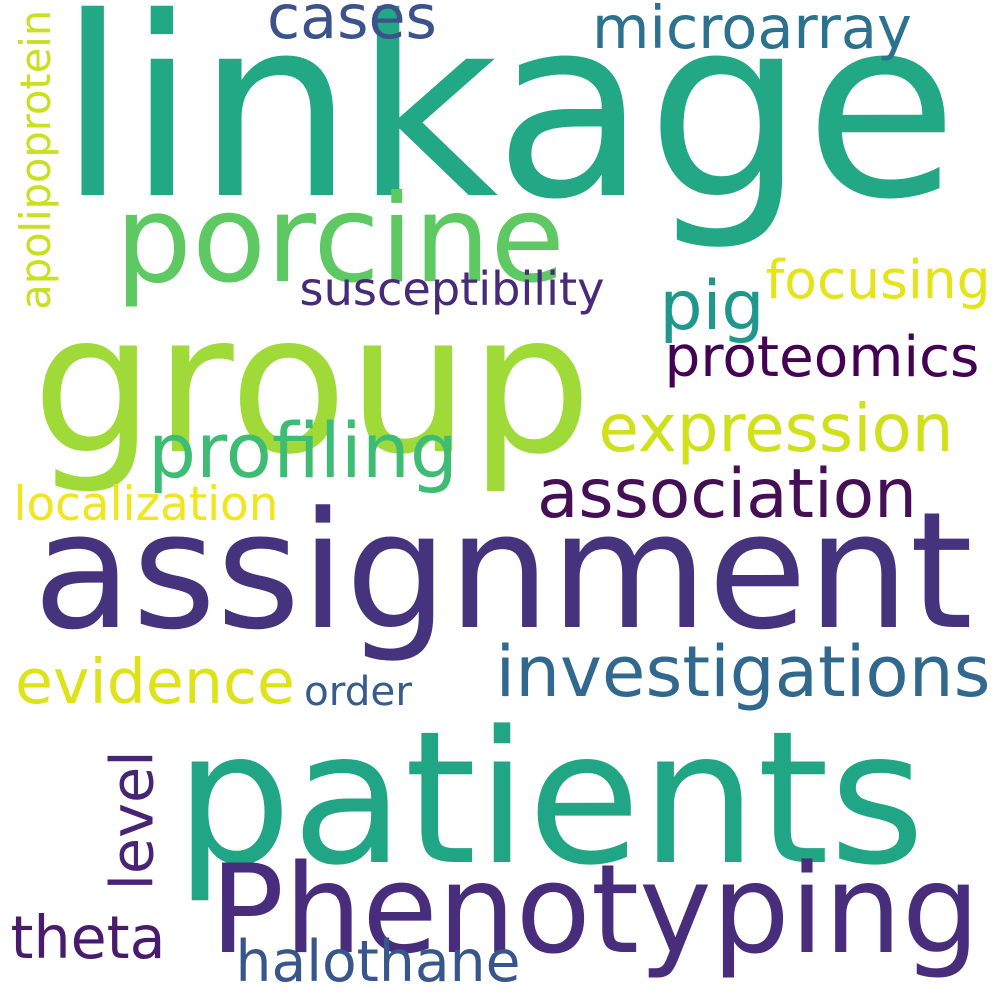 The width and height of the screenshot is (1000, 1000). Describe the element at coordinates (452, 288) in the screenshot. I see `word-susceptibility: susceptibility` at that location.